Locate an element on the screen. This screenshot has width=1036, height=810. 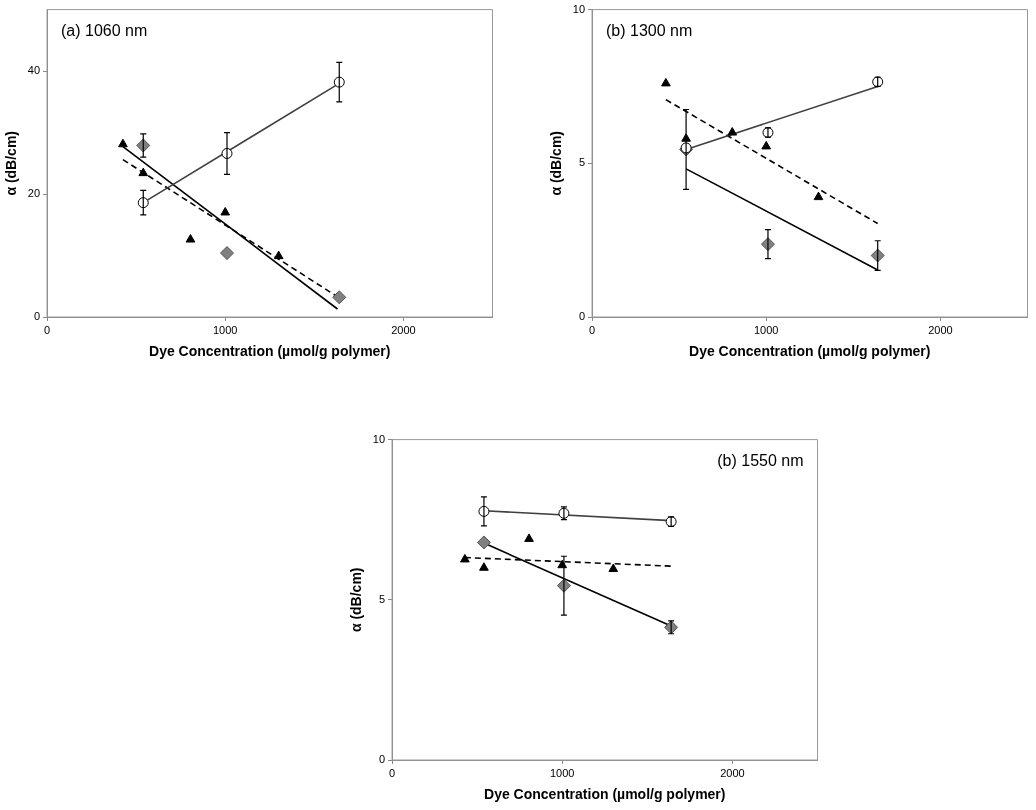
y-tick-label: 20 is located at coordinates (34, 193).